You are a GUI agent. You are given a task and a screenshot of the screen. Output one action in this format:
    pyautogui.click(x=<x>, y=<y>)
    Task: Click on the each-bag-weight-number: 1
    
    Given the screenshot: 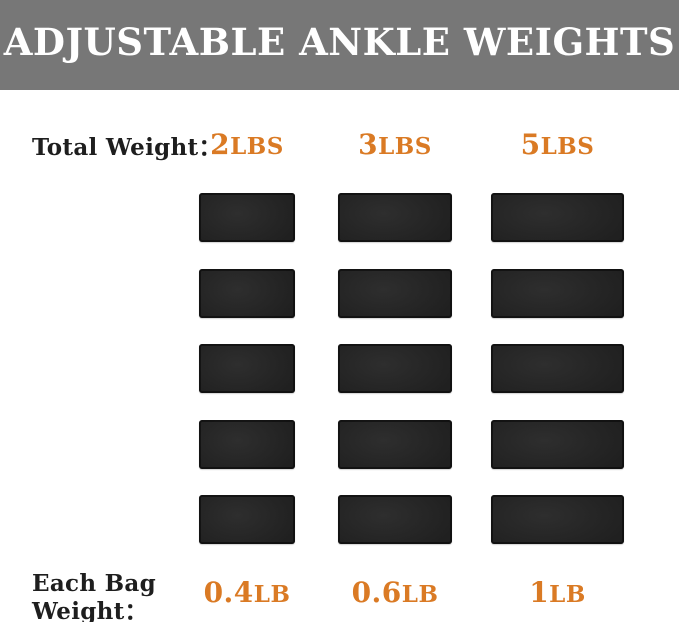 What is the action you would take?
    pyautogui.click(x=539, y=592)
    